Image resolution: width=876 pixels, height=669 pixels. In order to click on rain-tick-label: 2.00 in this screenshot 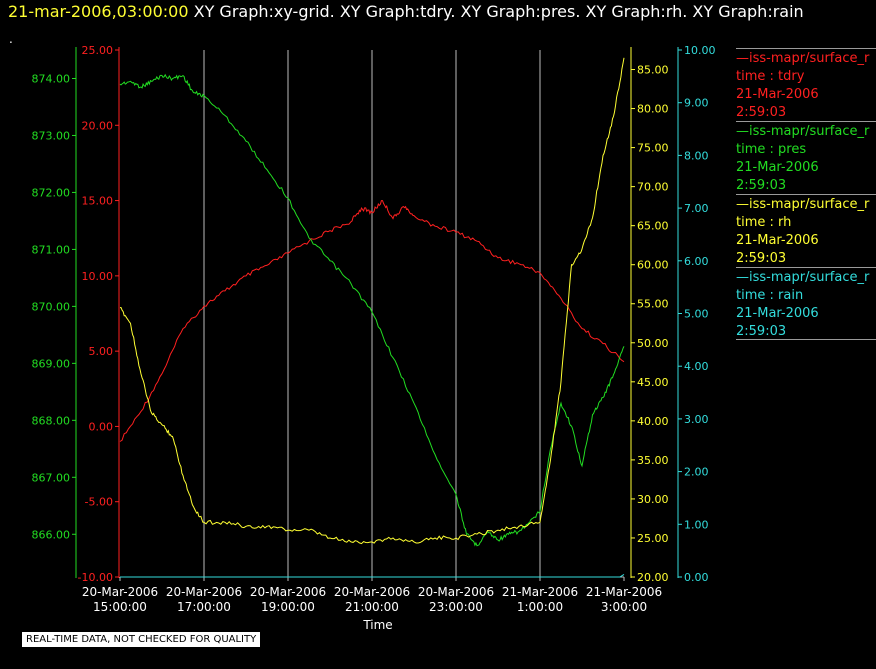, I will do `click(696, 472)`.